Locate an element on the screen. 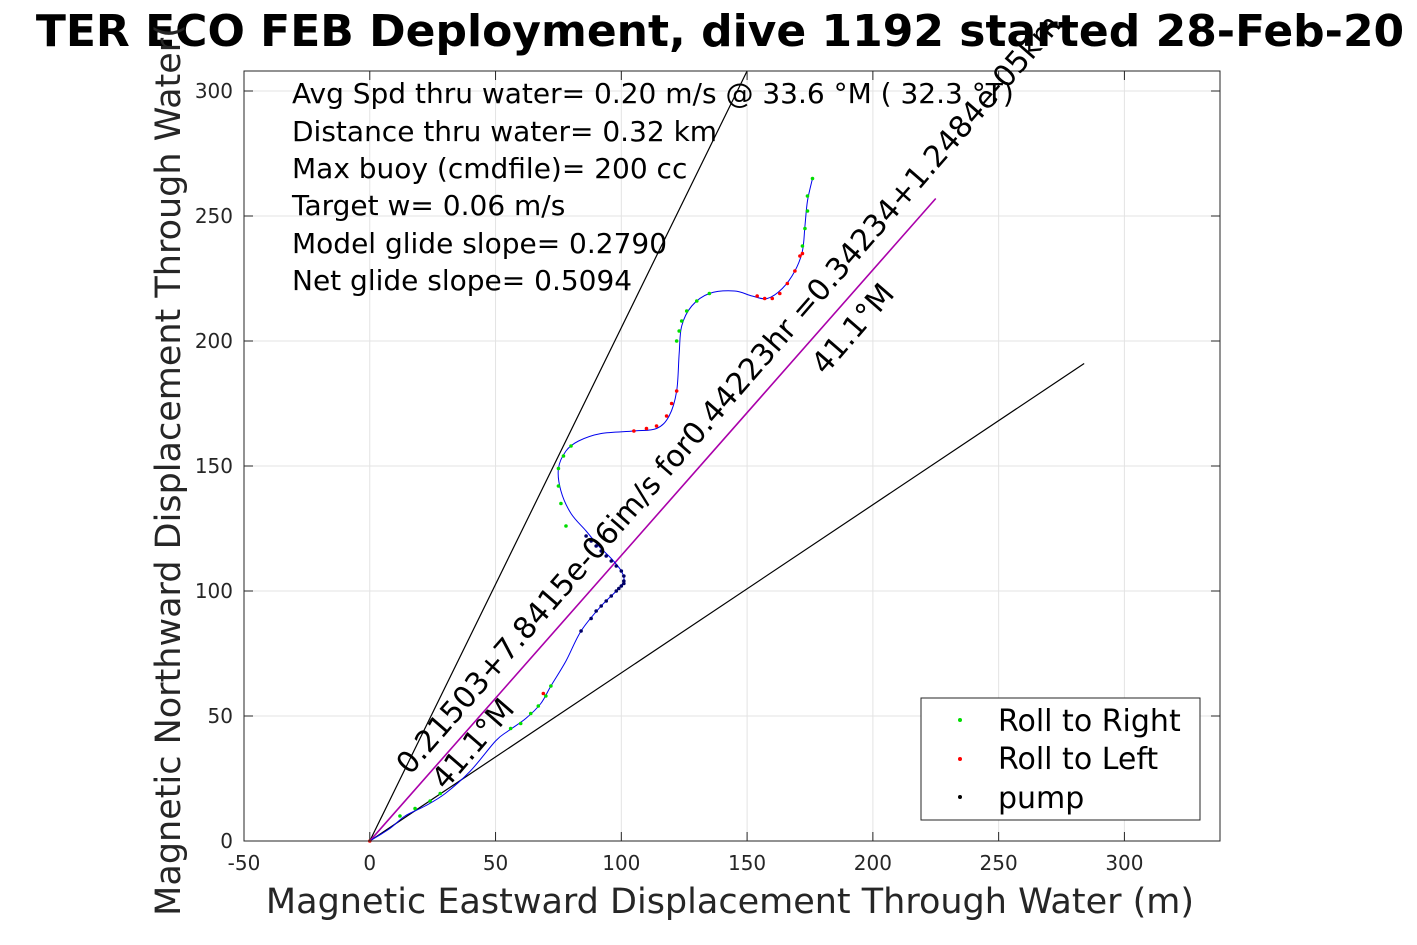 This screenshot has height=945, width=1417. legend-label-roll-right: Roll to Right is located at coordinates (1089, 721).